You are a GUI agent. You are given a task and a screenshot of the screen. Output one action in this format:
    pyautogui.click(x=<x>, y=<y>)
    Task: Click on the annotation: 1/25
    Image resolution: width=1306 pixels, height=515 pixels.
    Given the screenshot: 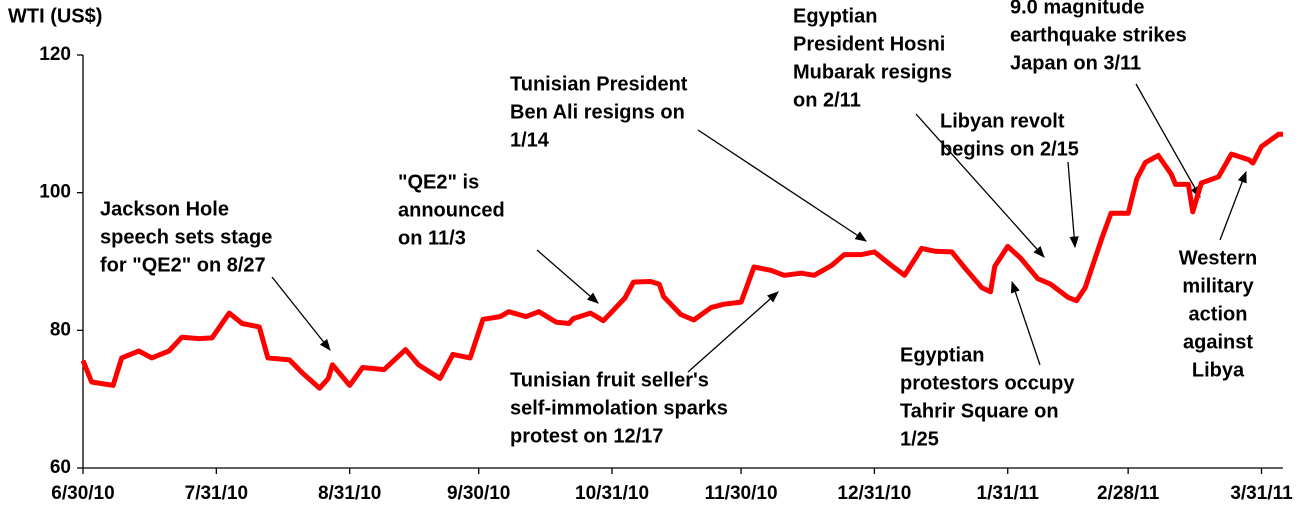 What is the action you would take?
    pyautogui.click(x=919, y=439)
    